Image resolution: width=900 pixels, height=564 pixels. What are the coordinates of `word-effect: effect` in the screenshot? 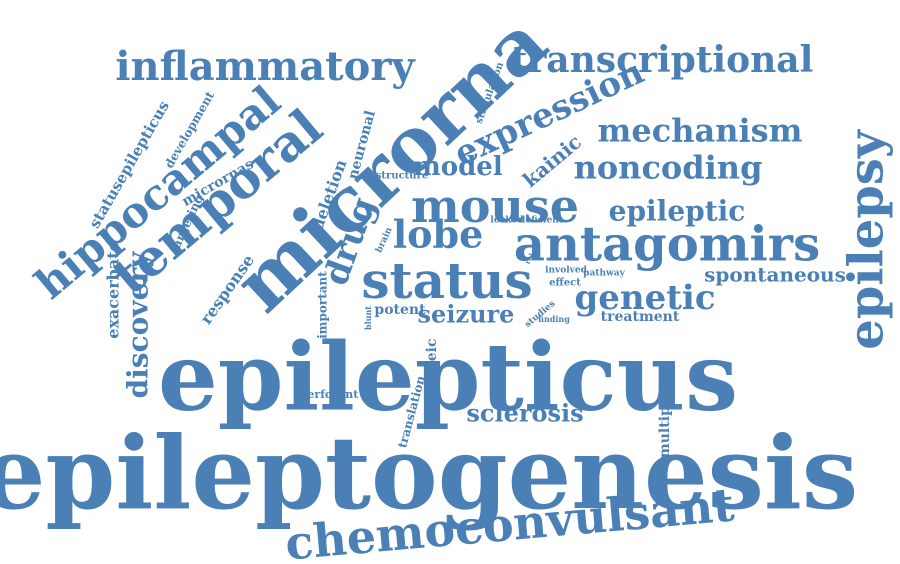 It's located at (565, 283).